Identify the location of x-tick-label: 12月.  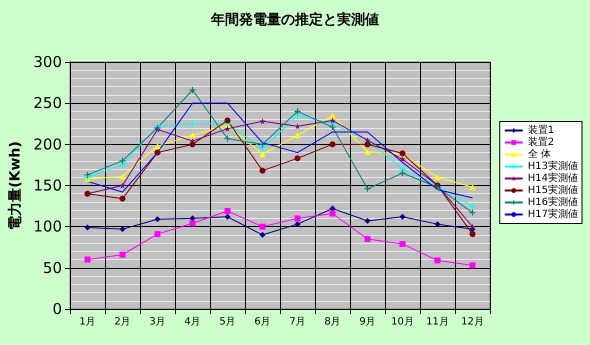
(472, 322).